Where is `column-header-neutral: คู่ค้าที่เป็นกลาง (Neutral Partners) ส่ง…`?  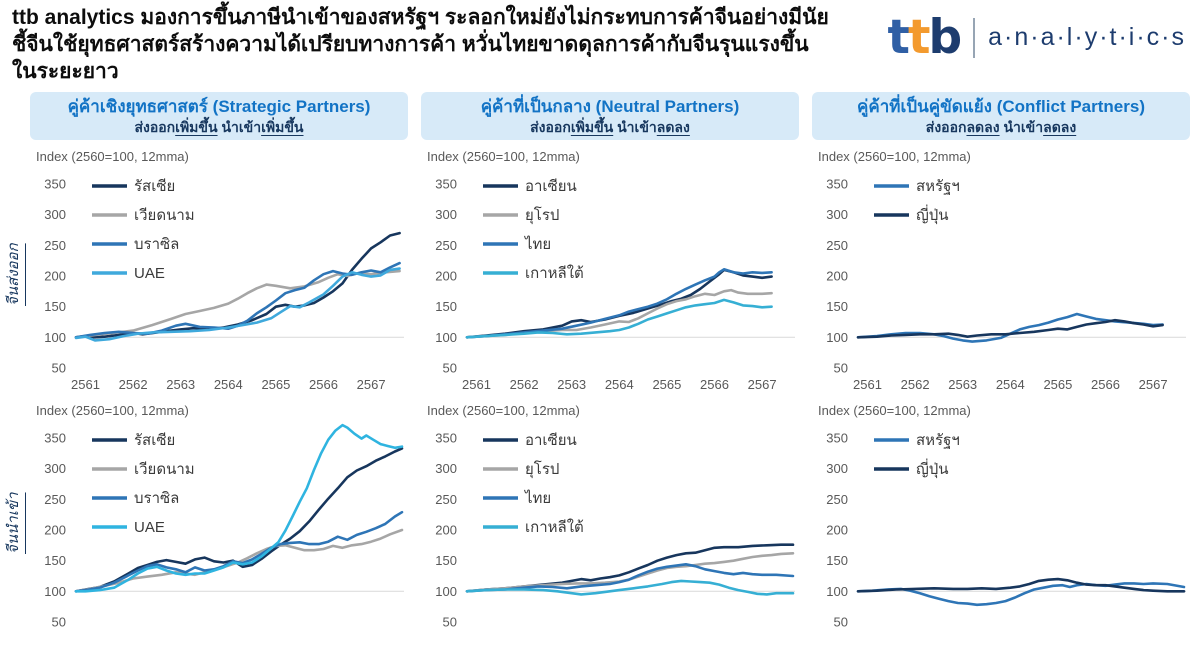 column-header-neutral: คู่ค้าที่เป็นกลาง (Neutral Partners) ส่ง… is located at coordinates (610, 116).